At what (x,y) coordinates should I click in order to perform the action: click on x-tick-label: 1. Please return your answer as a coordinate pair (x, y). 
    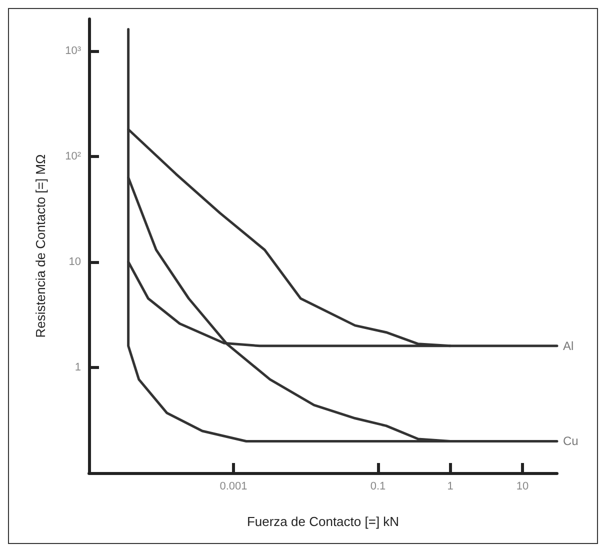
    Looking at the image, I should click on (450, 486).